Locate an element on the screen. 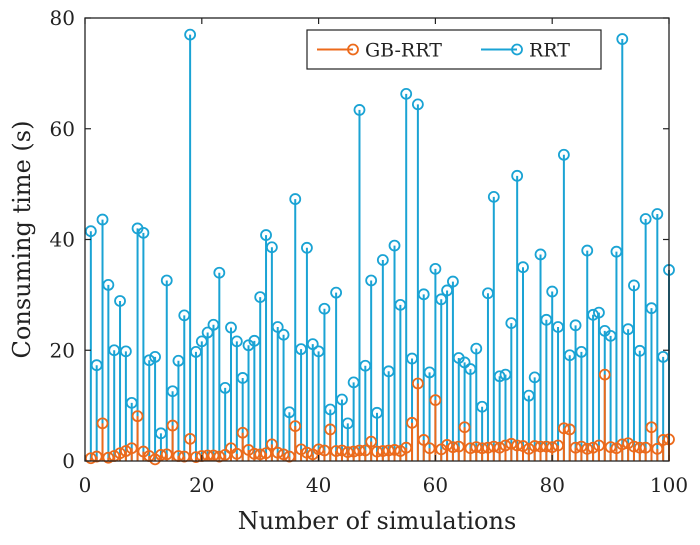 The image size is (700, 545). legend-gb-rrt-label: GB-RRT is located at coordinates (403, 51).